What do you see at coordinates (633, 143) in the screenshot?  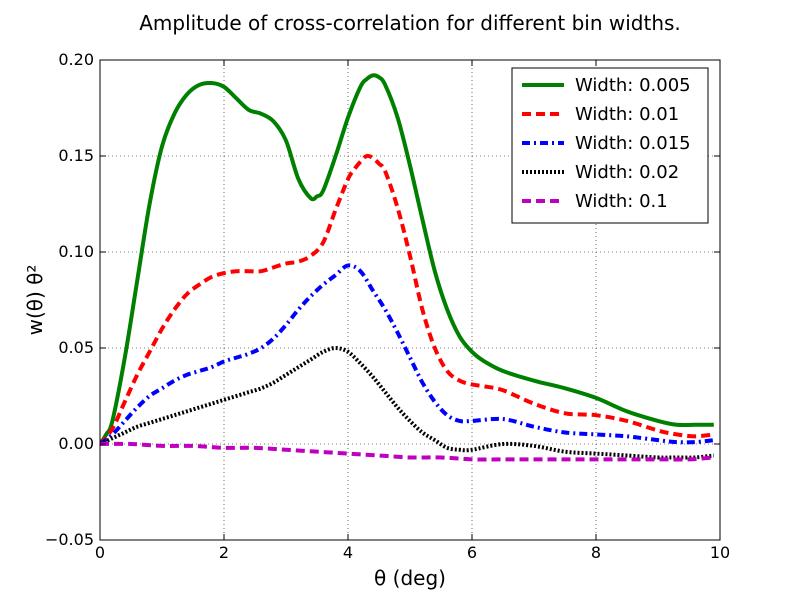 I see `legend-entry-label: Width: 0.015` at bounding box center [633, 143].